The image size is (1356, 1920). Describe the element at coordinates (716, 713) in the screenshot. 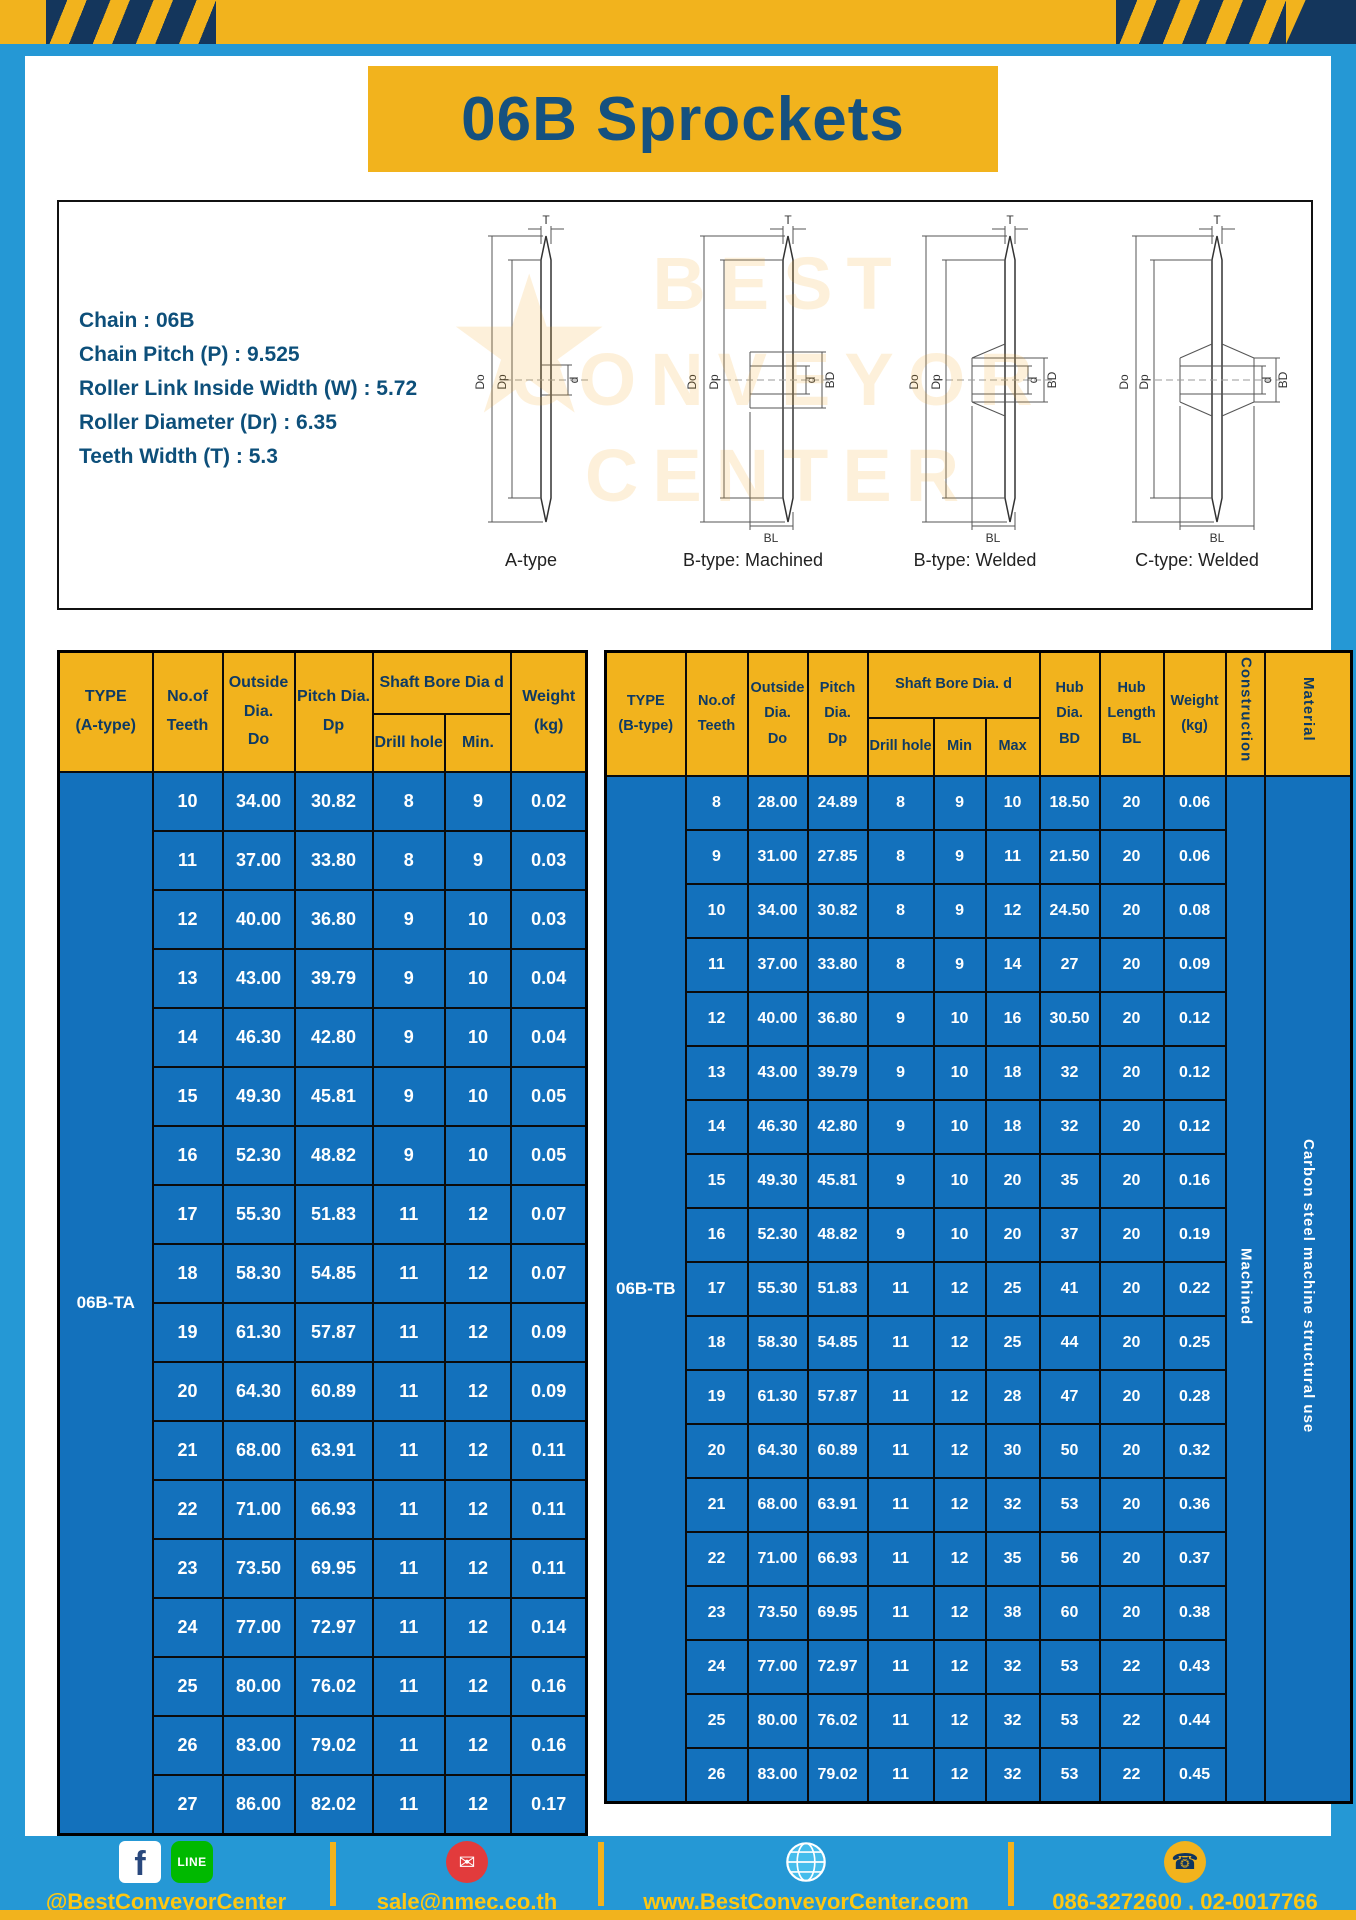

I see `col-header-teeth: No.of Teeth` at that location.